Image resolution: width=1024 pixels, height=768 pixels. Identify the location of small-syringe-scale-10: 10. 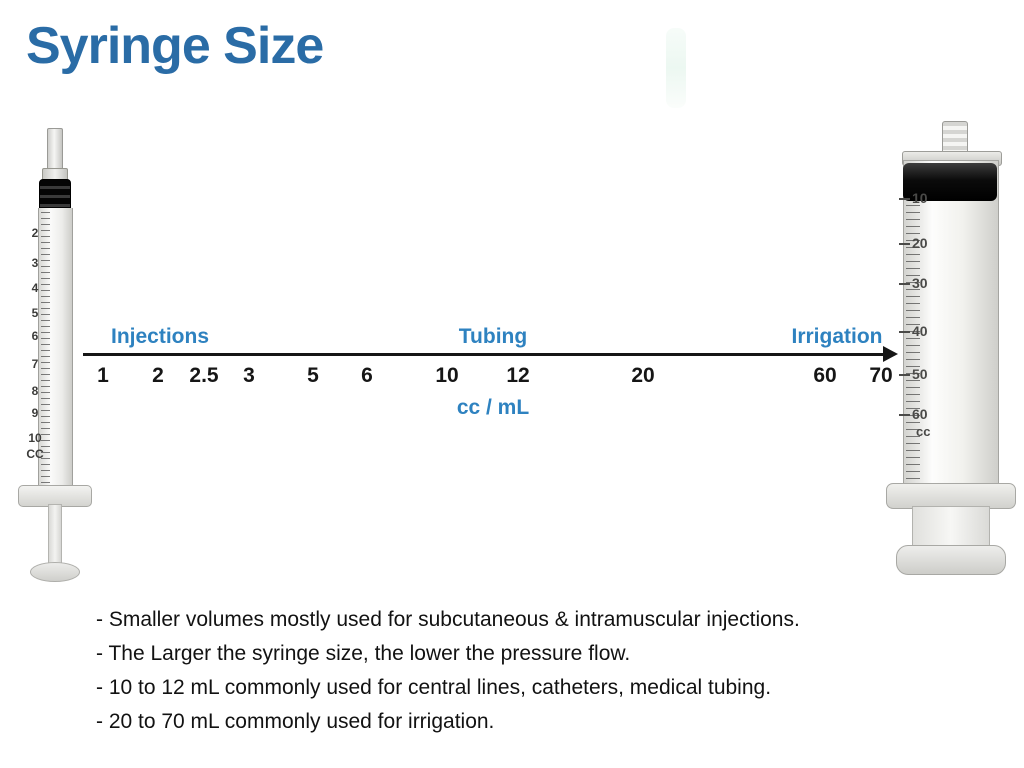
(35, 438).